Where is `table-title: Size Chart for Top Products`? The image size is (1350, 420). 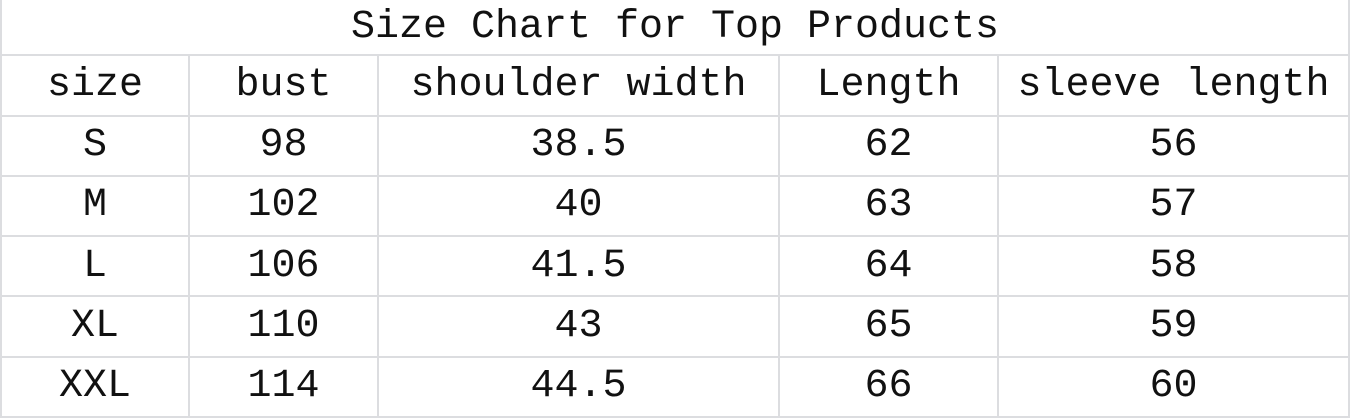 table-title: Size Chart for Top Products is located at coordinates (675, 28).